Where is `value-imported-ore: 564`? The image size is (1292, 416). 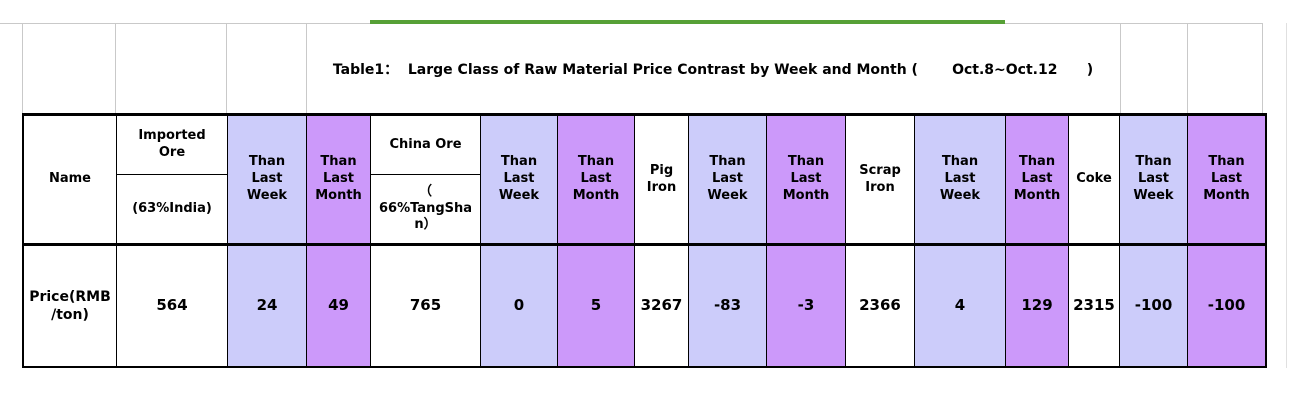
value-imported-ore: 564 is located at coordinates (172, 306).